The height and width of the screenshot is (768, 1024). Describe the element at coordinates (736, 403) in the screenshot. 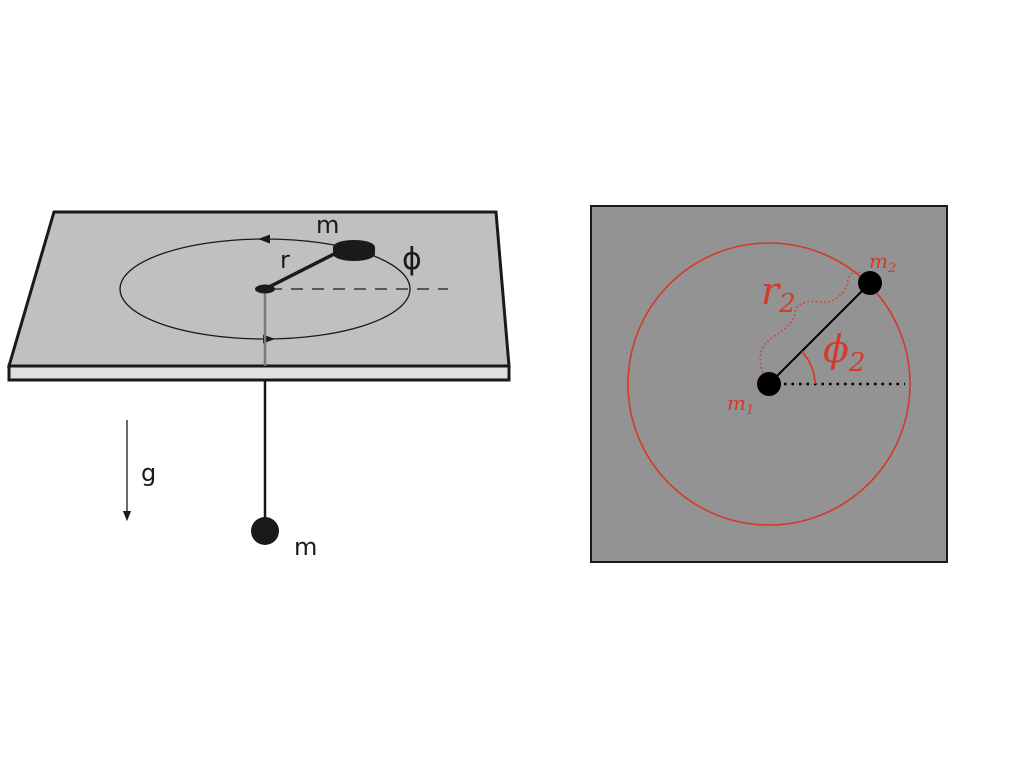

I see `label-mass1-main: m` at that location.